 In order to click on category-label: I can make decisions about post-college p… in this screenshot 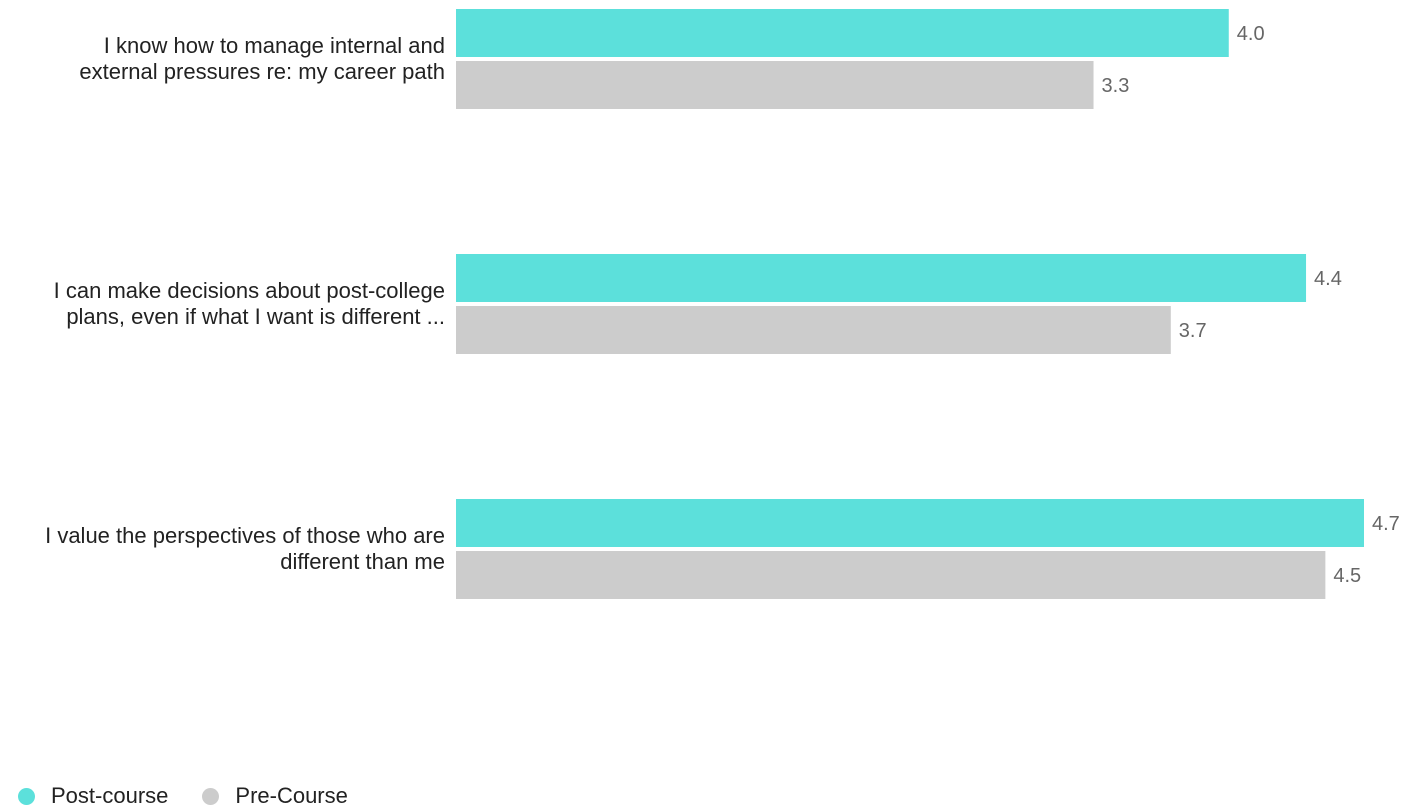, I will do `click(249, 303)`.